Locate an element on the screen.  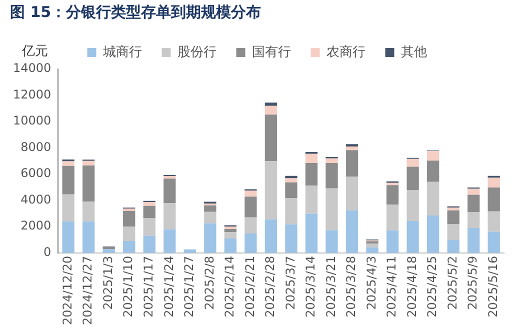
x-tick-label: 2025/5/16 is located at coordinates (493, 287).